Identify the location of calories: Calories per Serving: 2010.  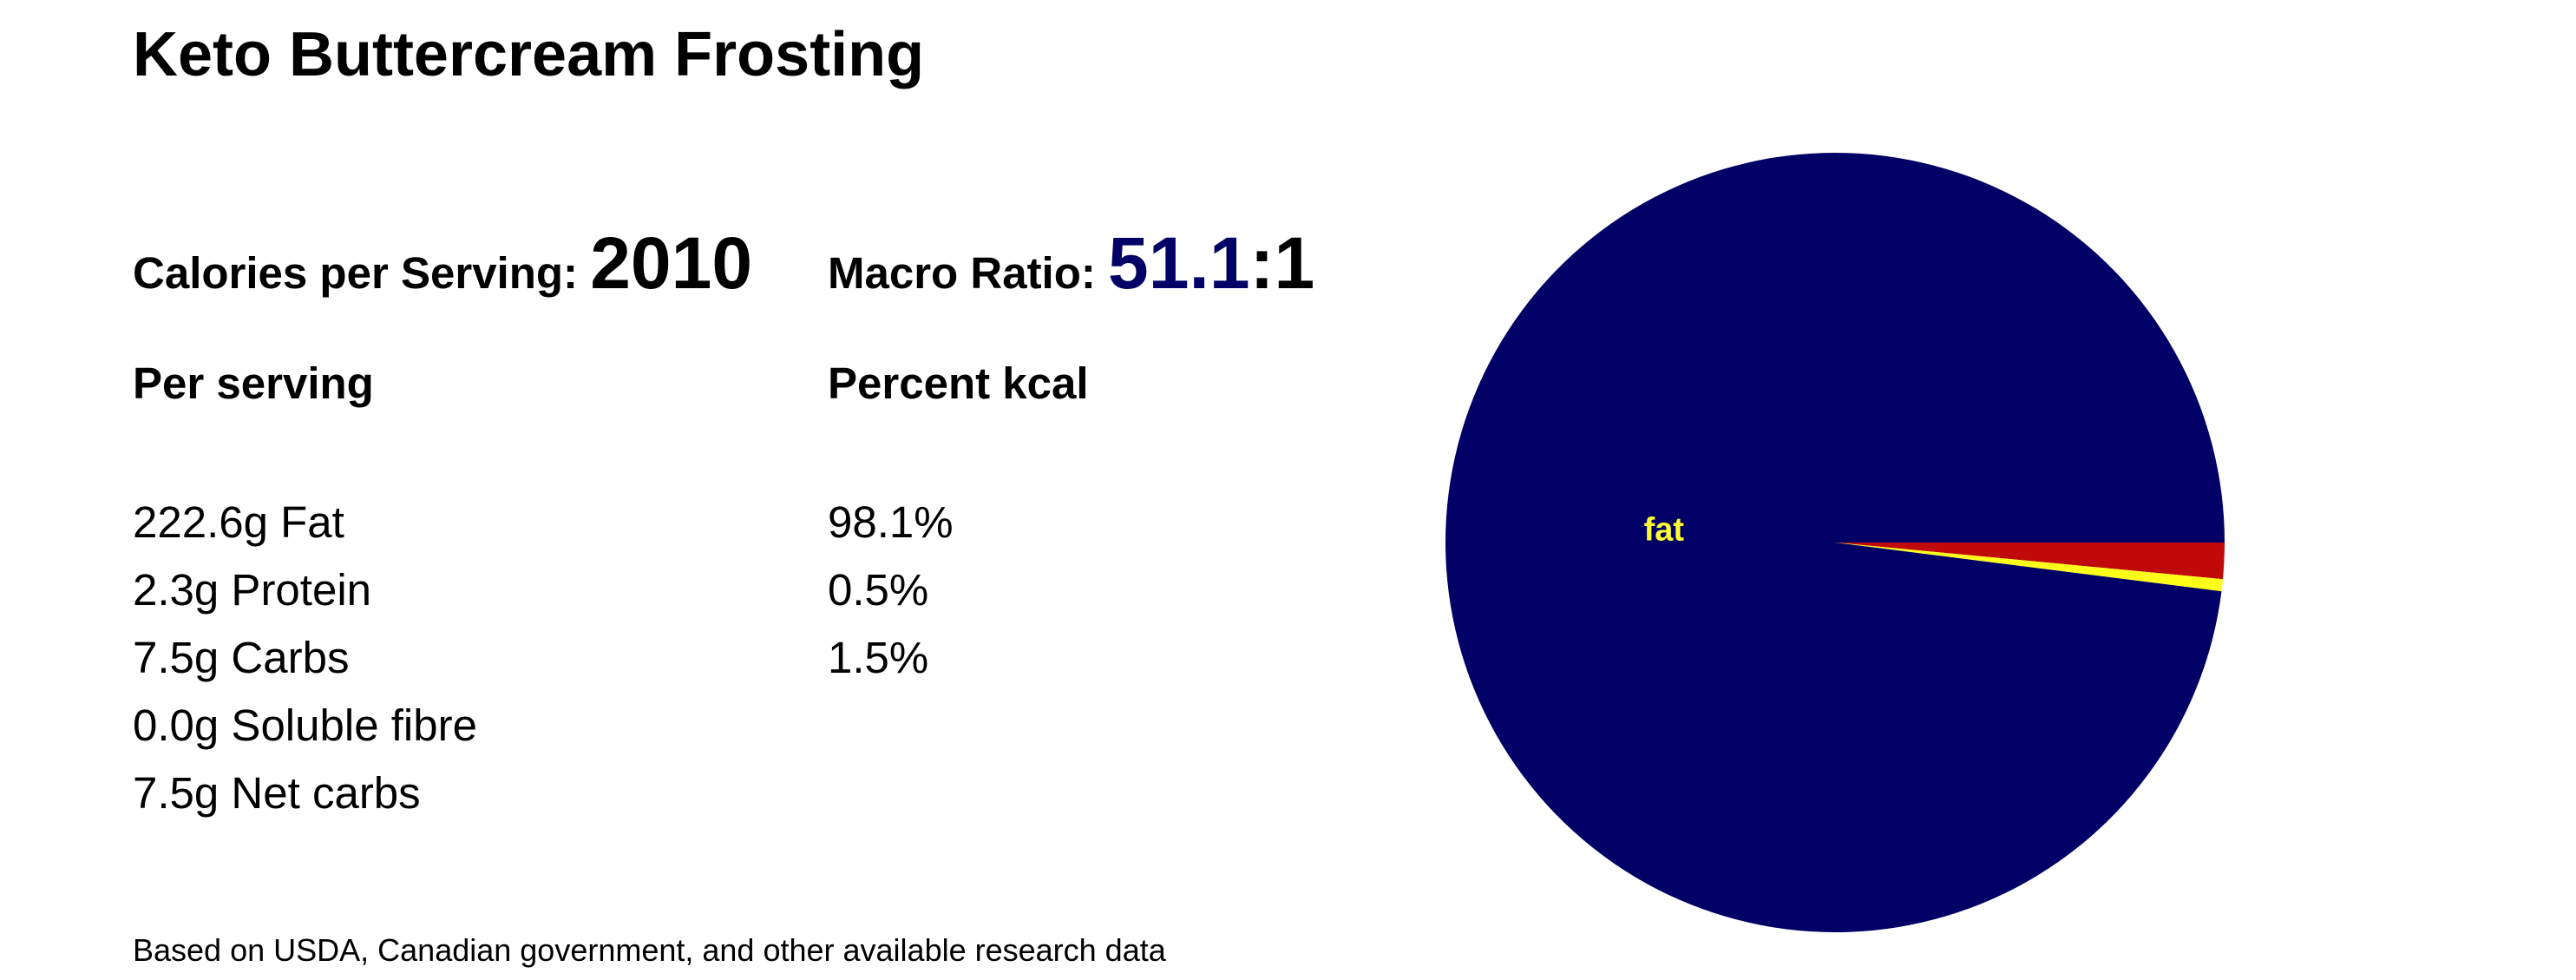
(442, 263).